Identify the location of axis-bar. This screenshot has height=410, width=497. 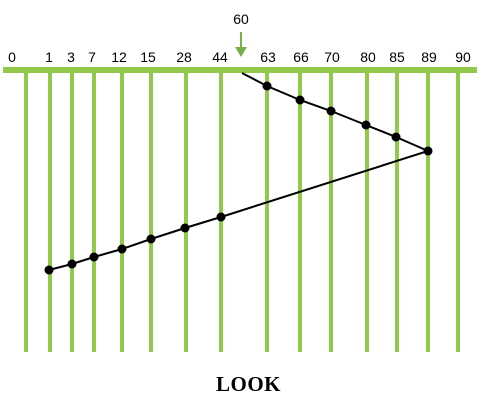
(240, 70).